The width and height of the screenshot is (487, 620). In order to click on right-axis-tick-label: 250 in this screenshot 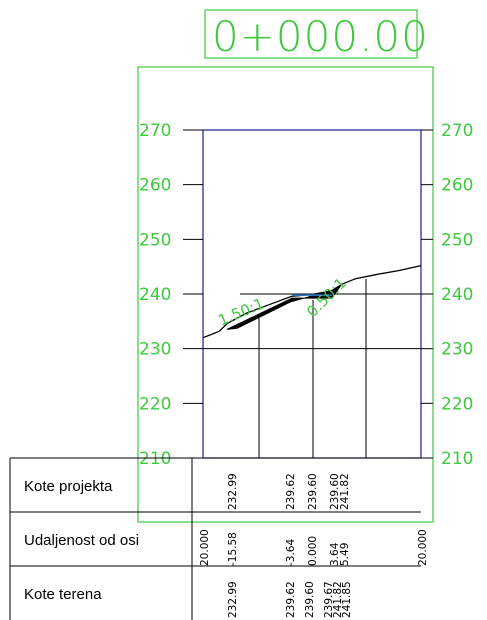, I will do `click(457, 240)`.